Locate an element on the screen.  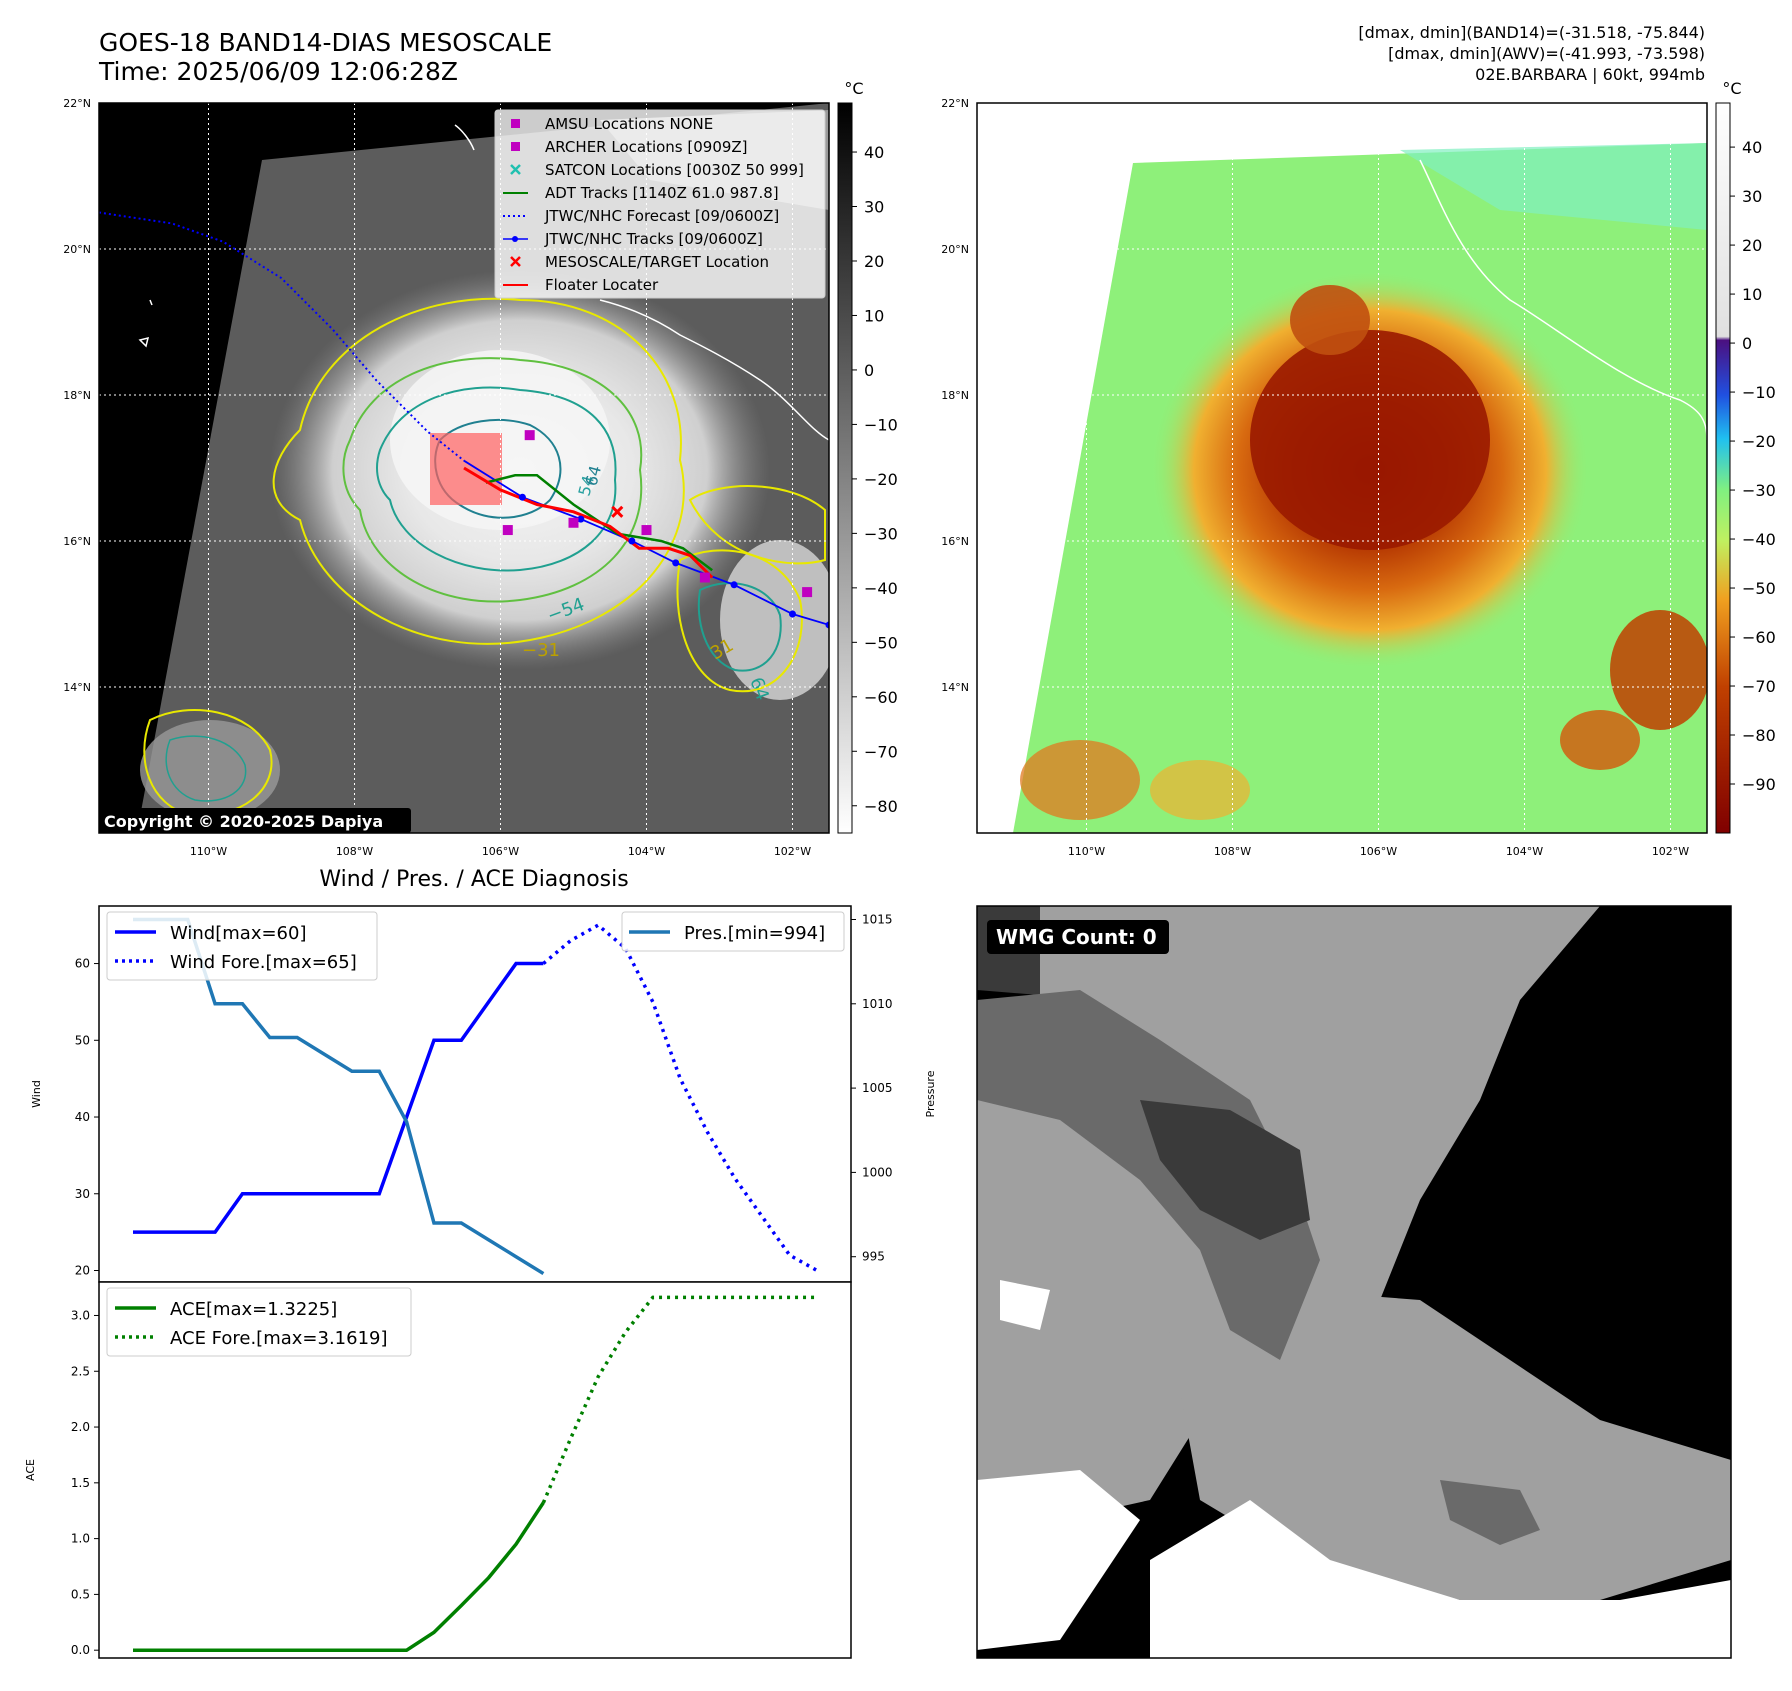
ir-markers is located at coordinates (665, 529).